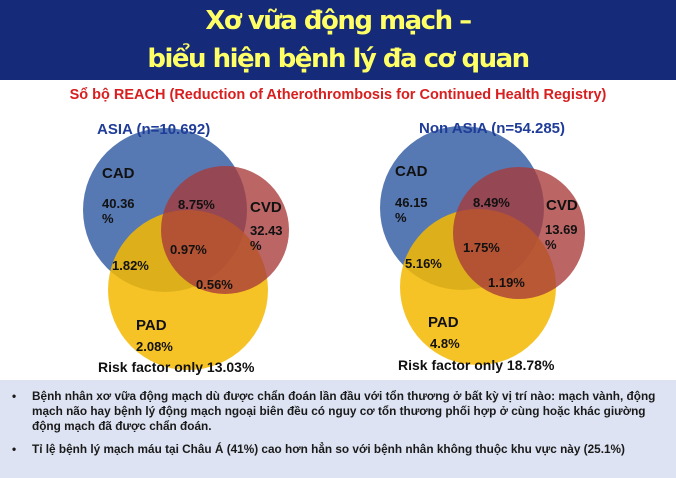  What do you see at coordinates (445, 343) in the screenshot?
I see `nonasia-pad-only: 4.8%` at bounding box center [445, 343].